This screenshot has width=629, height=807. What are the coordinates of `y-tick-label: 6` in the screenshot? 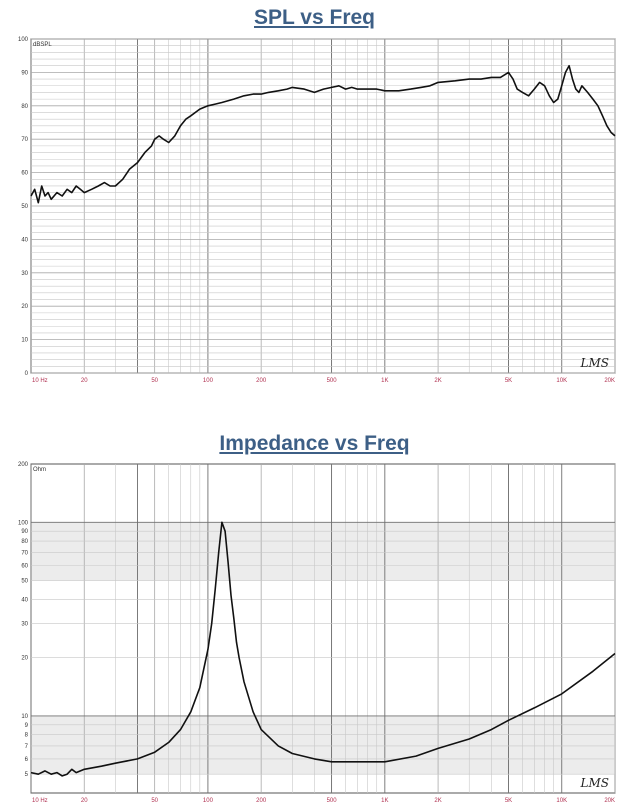 It's located at (27, 760).